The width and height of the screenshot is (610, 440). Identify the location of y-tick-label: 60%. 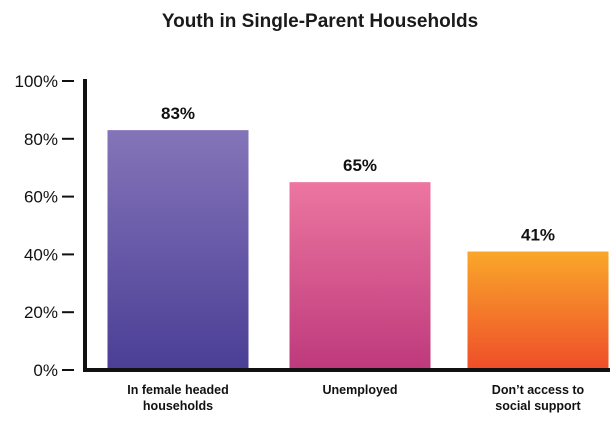
(41, 197).